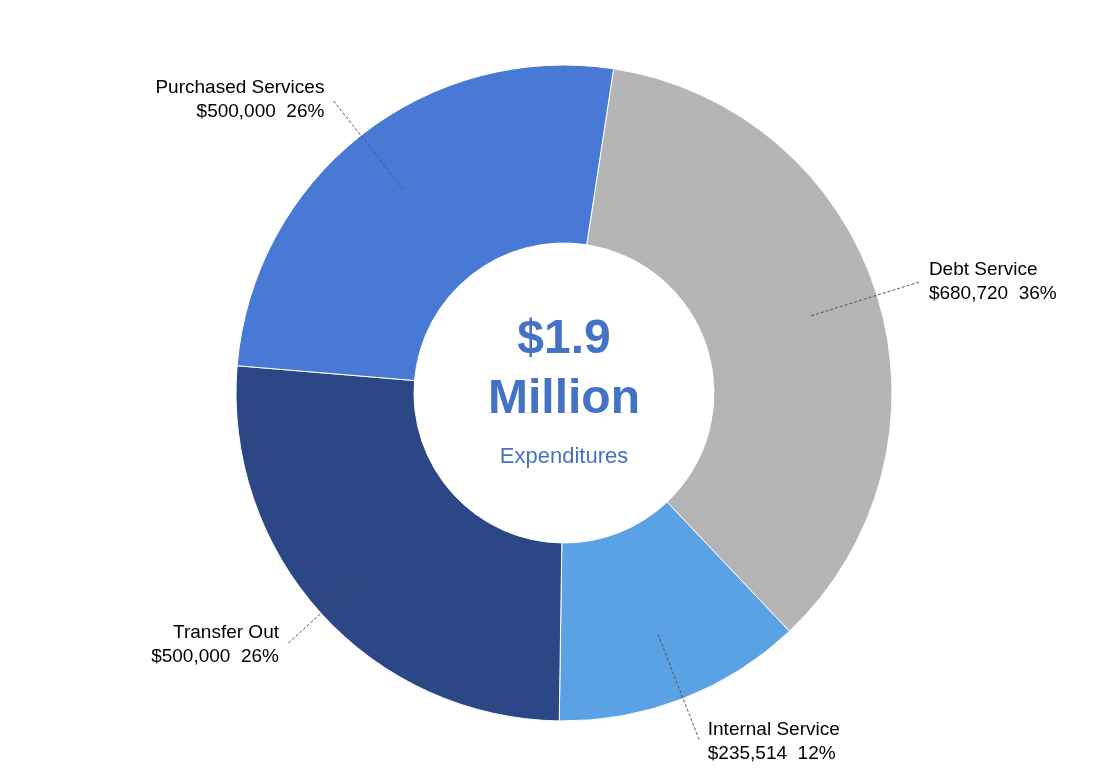 The width and height of the screenshot is (1097, 774). Describe the element at coordinates (773, 729) in the screenshot. I see `slice-label: Internal Service` at that location.